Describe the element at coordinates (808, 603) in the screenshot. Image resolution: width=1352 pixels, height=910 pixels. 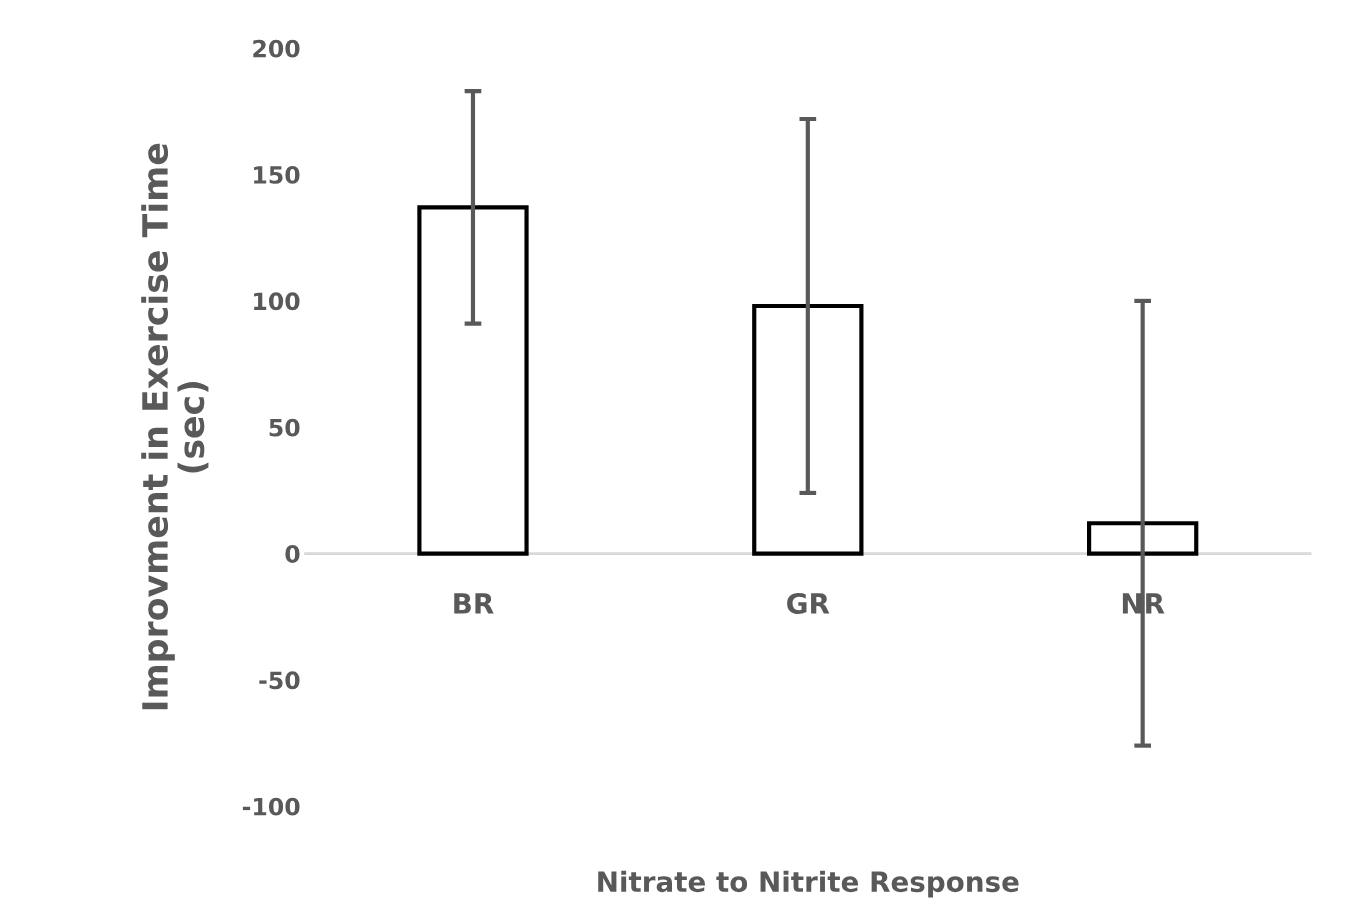
I see `x-tick-label: GR` at that location.